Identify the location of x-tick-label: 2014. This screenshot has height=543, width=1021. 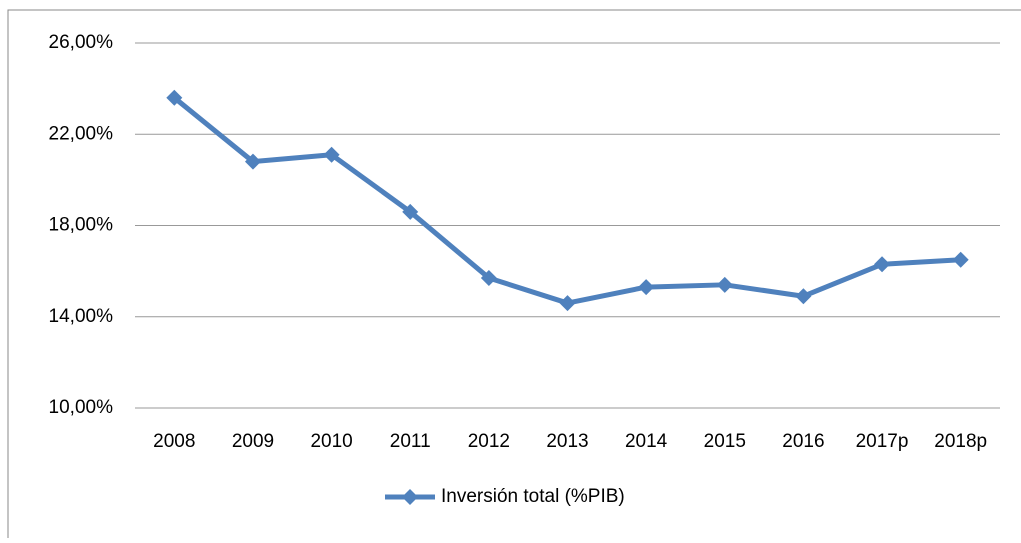
(646, 441).